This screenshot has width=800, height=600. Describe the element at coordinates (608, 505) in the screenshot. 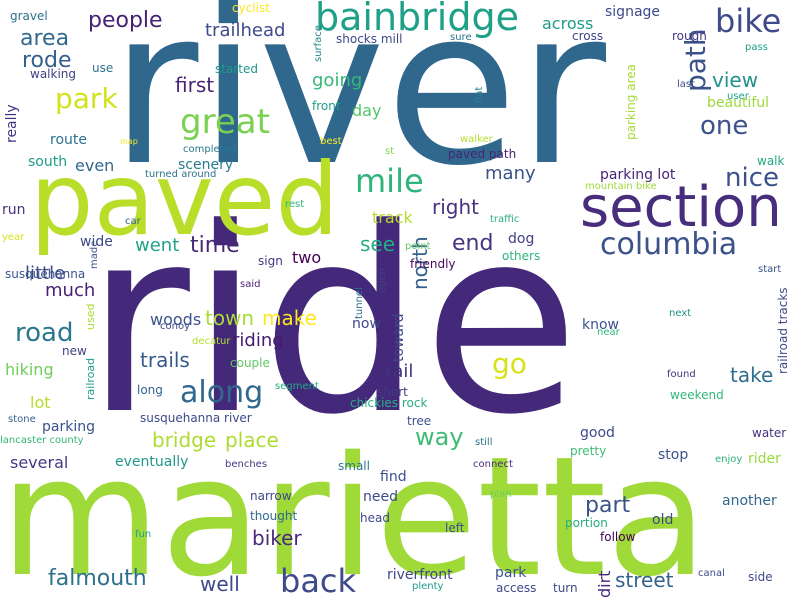

I see `word-part: part` at that location.